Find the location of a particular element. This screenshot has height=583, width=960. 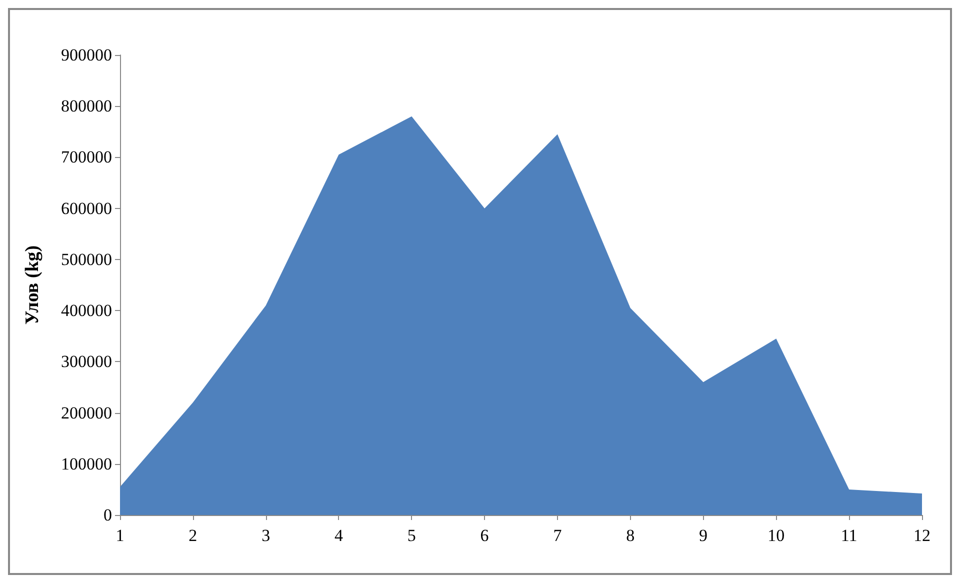

y-tick-label: 600000 is located at coordinates (86, 208).